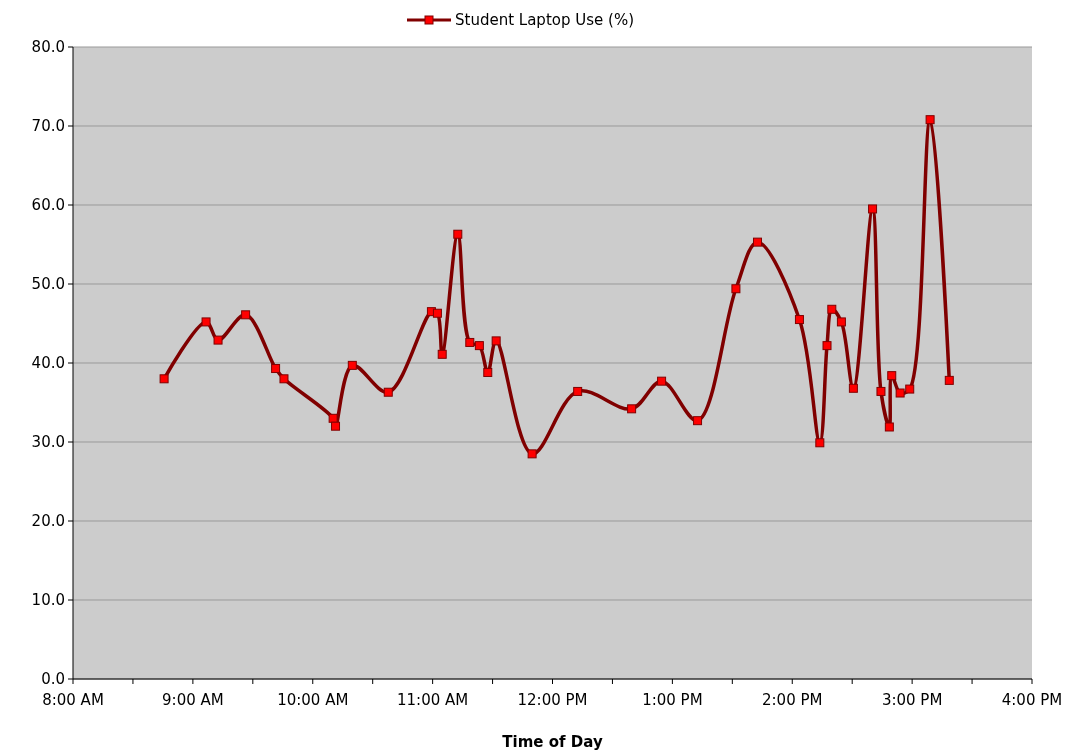 This screenshot has width=1074, height=755. Describe the element at coordinates (552, 742) in the screenshot. I see `x-axis-title: Time of Day` at that location.